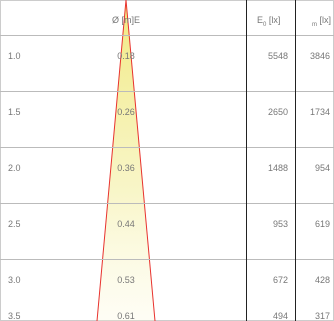 The image size is (334, 321). Describe the element at coordinates (280, 224) in the screenshot. I see `row-e0: 953` at that location.